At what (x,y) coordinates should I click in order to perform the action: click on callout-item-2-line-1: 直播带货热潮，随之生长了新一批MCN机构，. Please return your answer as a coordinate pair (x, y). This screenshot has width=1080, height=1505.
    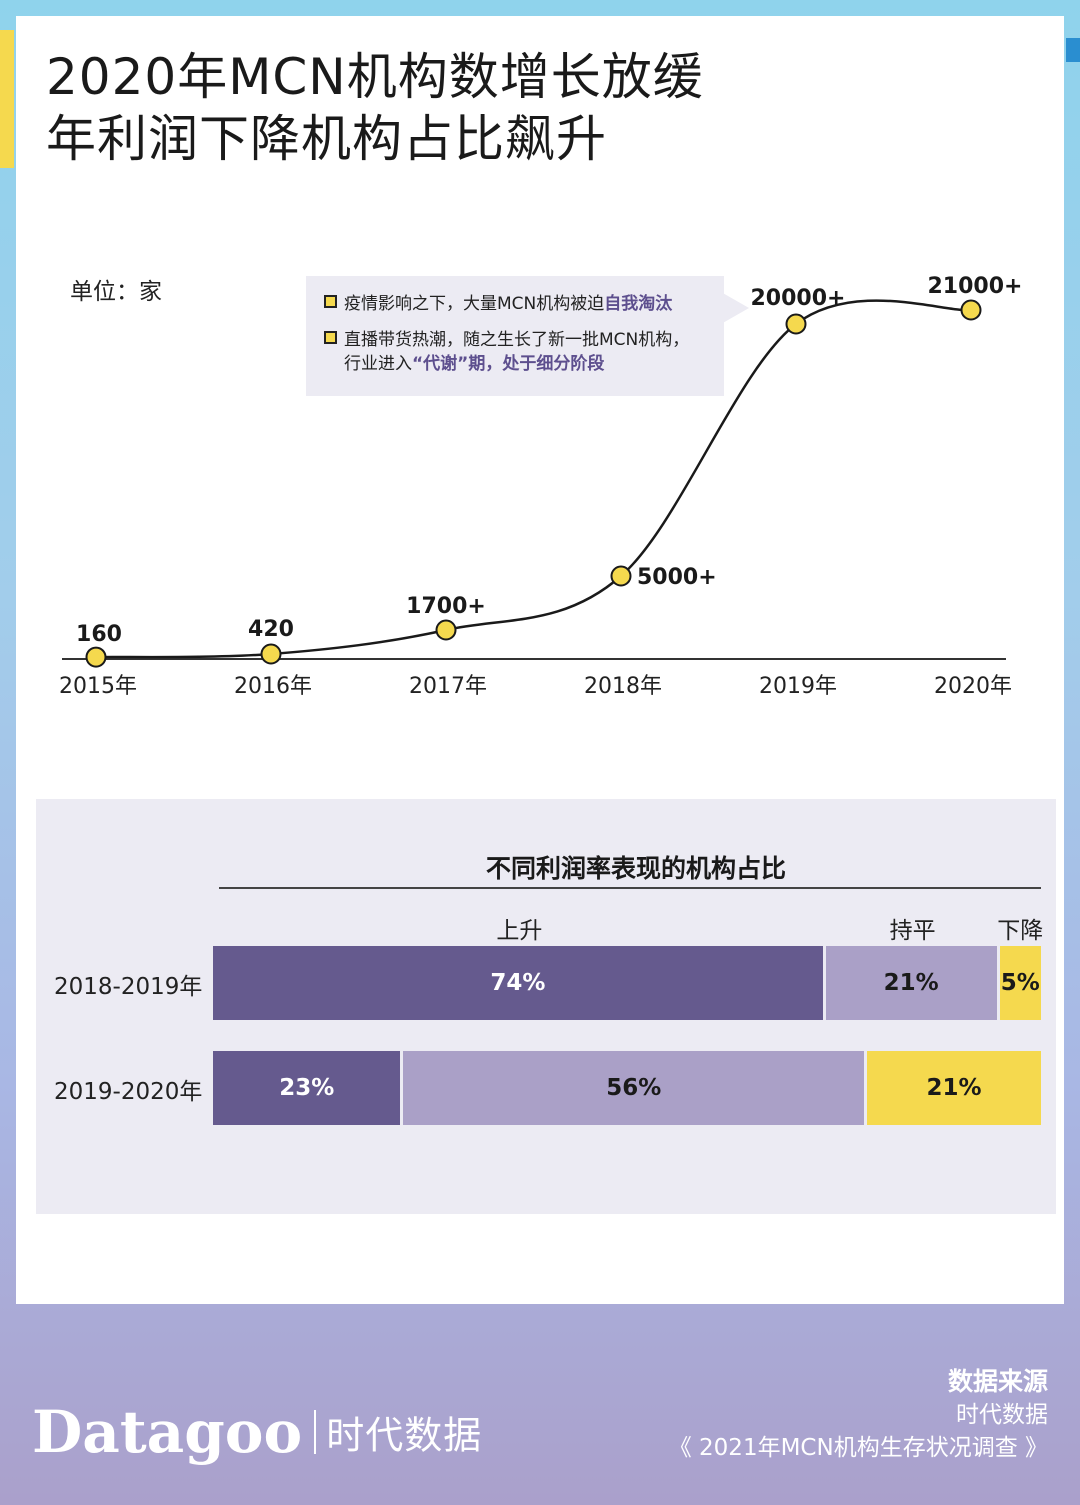
    Looking at the image, I should click on (517, 340).